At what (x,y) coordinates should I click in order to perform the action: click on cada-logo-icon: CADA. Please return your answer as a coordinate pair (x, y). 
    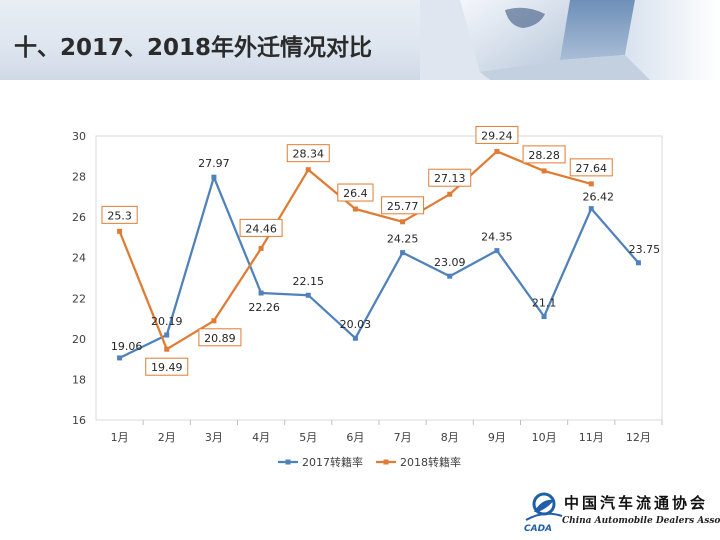
    Looking at the image, I should click on (543, 513).